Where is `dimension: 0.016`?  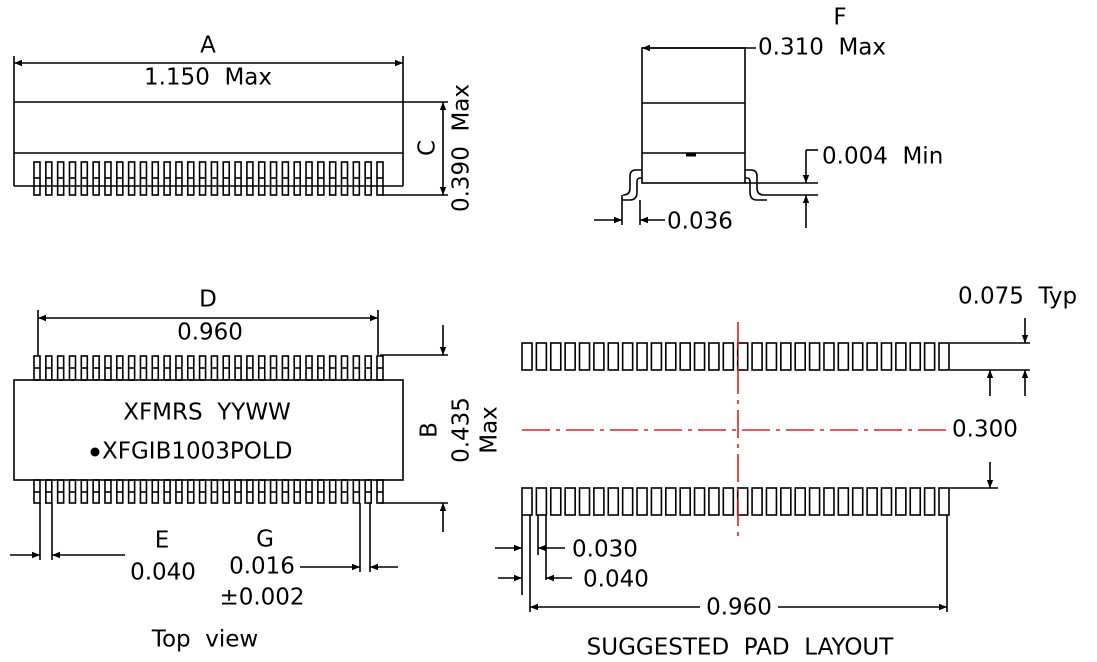 dimension: 0.016 is located at coordinates (262, 567).